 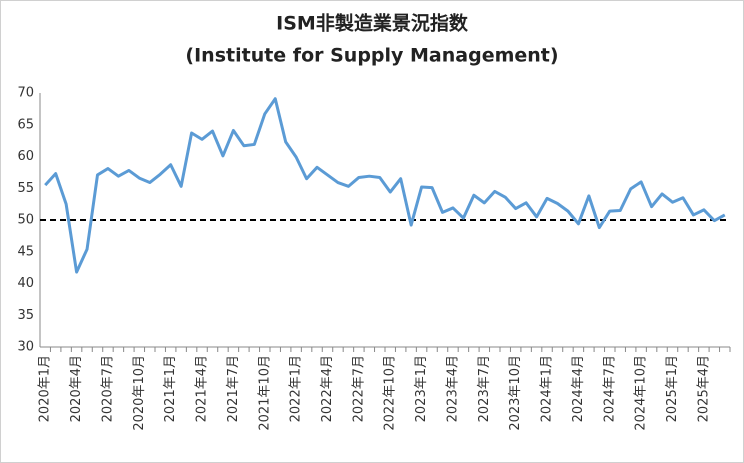 What do you see at coordinates (76, 388) in the screenshot?
I see `x-tick-label: 2020年4月` at bounding box center [76, 388].